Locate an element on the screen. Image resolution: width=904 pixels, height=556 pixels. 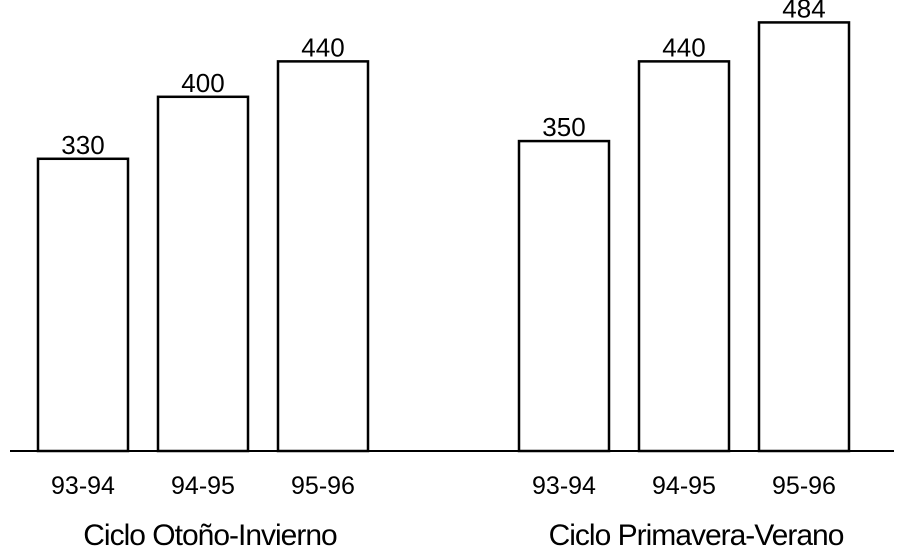
bar-value-label: 400 is located at coordinates (202, 83).